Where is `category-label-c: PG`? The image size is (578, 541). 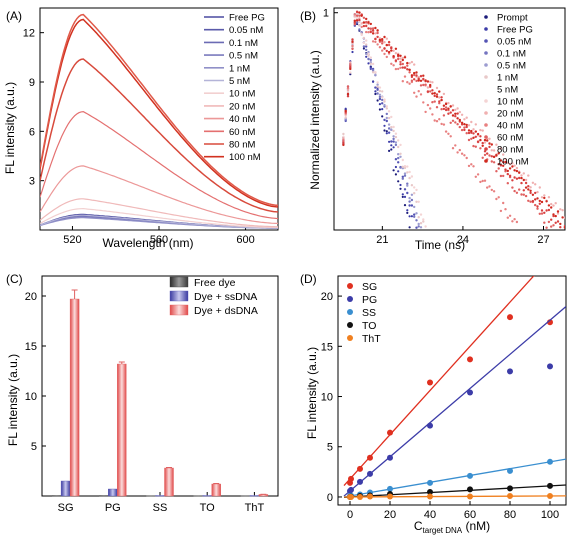
category-label-c: PG is located at coordinates (113, 508).